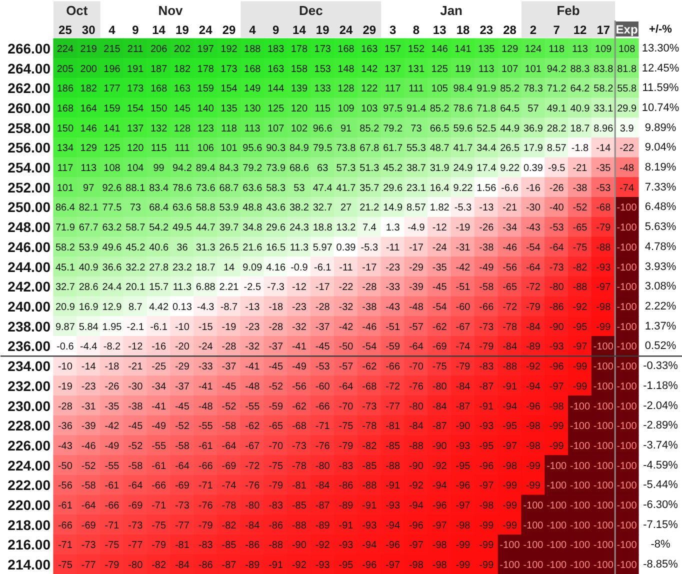 The height and width of the screenshot is (574, 682). I want to click on data-label: 23.1, so click(416, 188).